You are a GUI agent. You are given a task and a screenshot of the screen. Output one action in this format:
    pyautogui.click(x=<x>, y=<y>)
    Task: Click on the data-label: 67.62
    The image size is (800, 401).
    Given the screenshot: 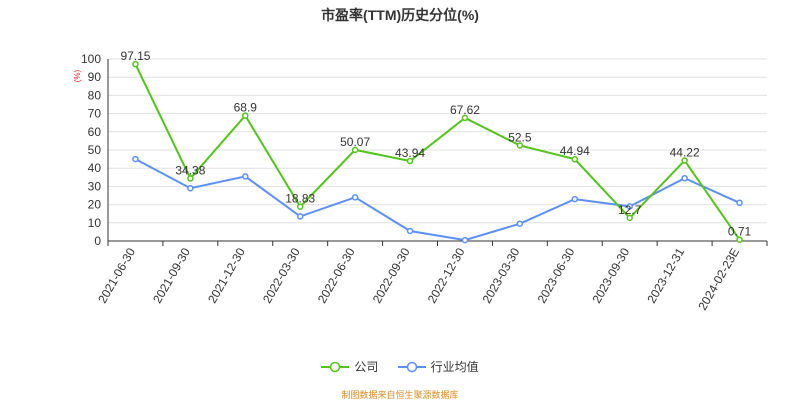 What is the action you would take?
    pyautogui.click(x=465, y=110)
    